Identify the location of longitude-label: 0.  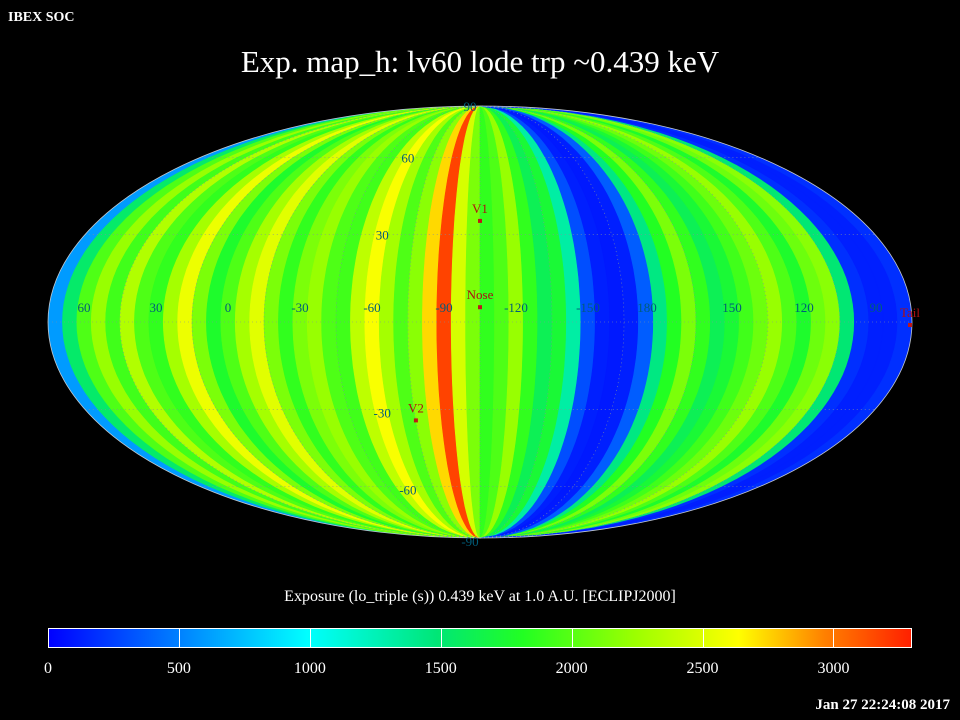
(228, 307).